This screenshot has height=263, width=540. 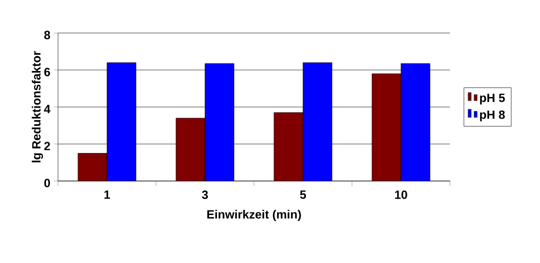 I want to click on y-axis-title: lg Reduktionsfaktor, so click(x=37, y=106).